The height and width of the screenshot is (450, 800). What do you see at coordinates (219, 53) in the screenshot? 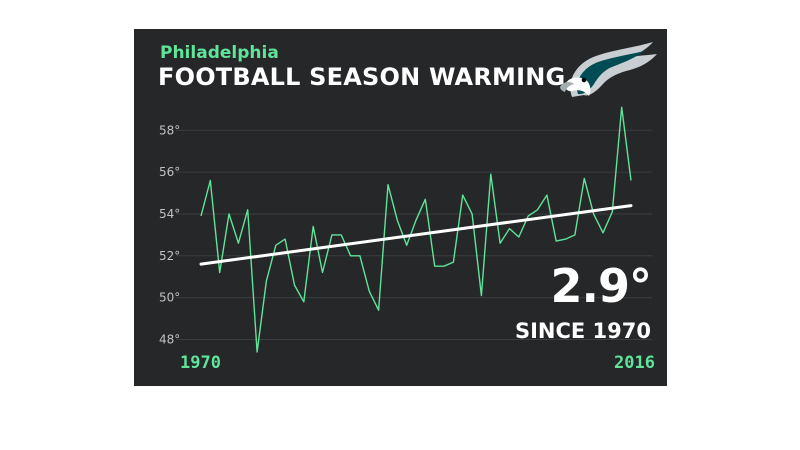
I see `chart-subtitle: Philadelphia` at bounding box center [219, 53].